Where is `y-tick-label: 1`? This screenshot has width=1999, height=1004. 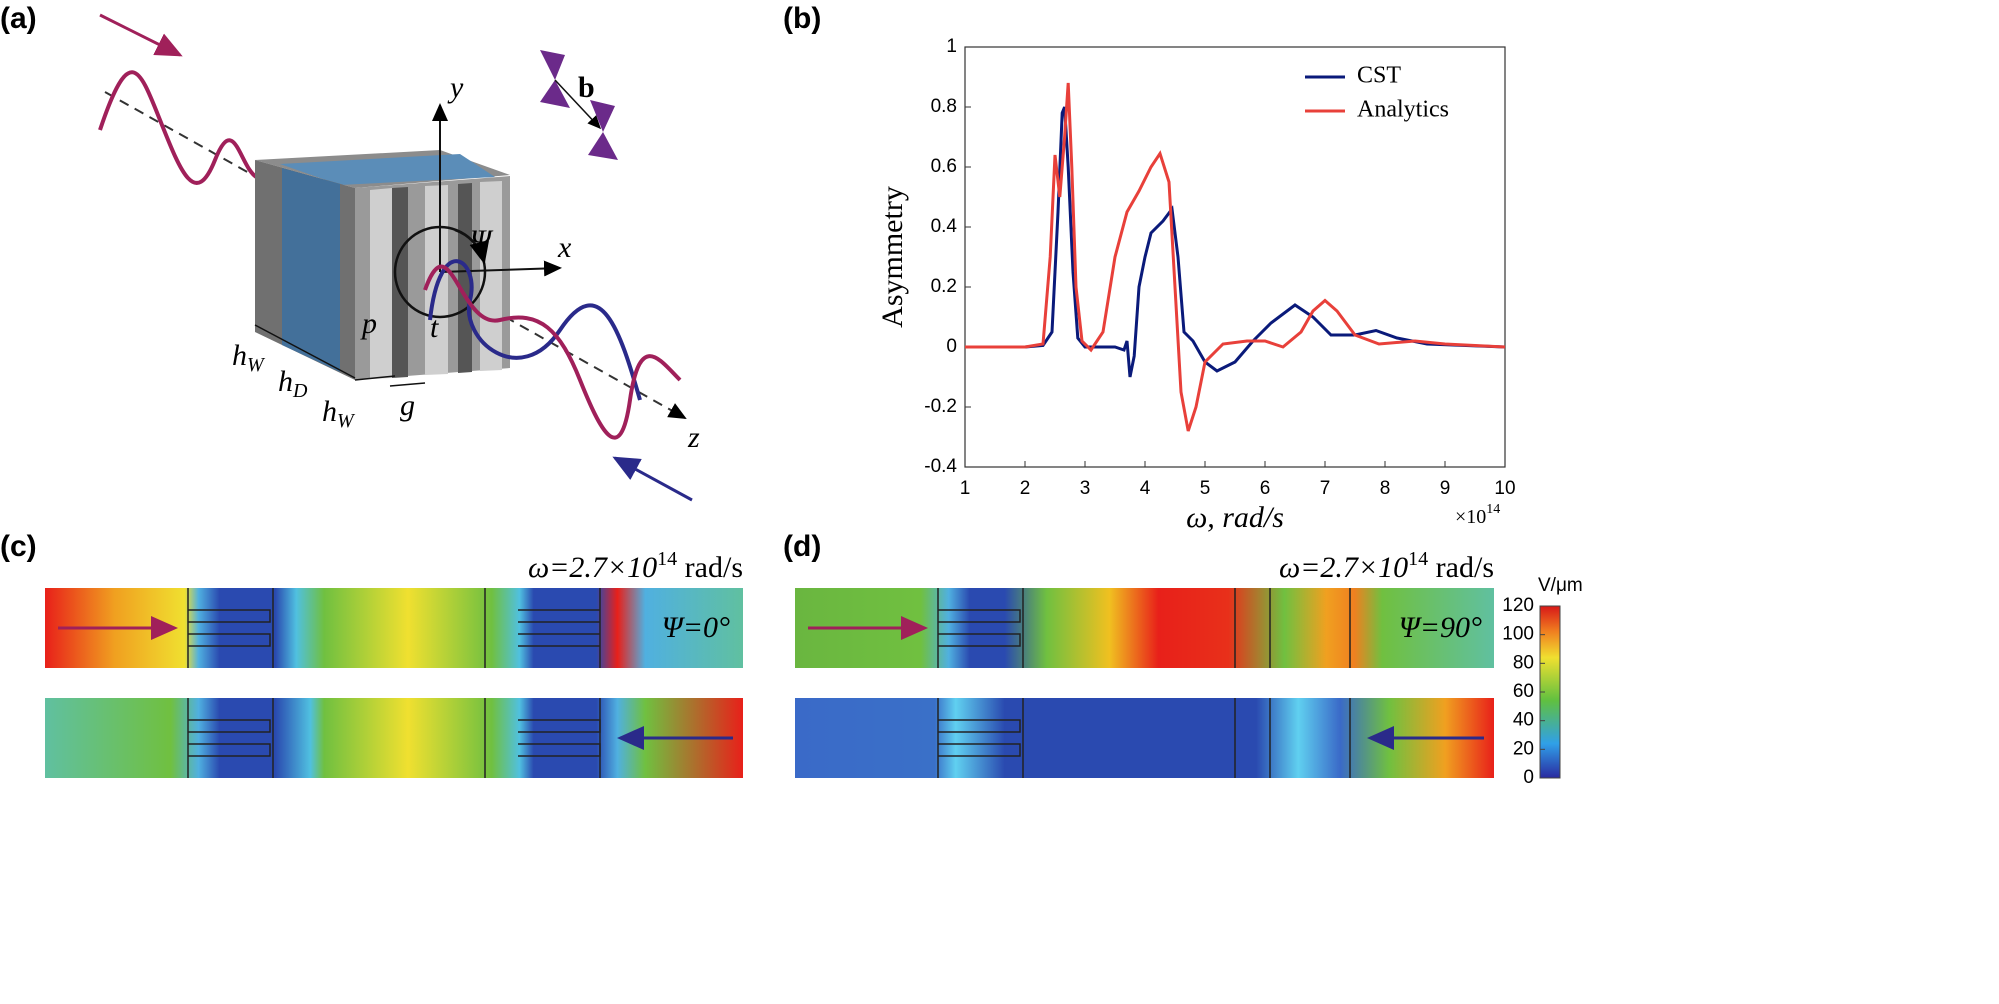
y-tick-label: 1 is located at coordinates (951, 46).